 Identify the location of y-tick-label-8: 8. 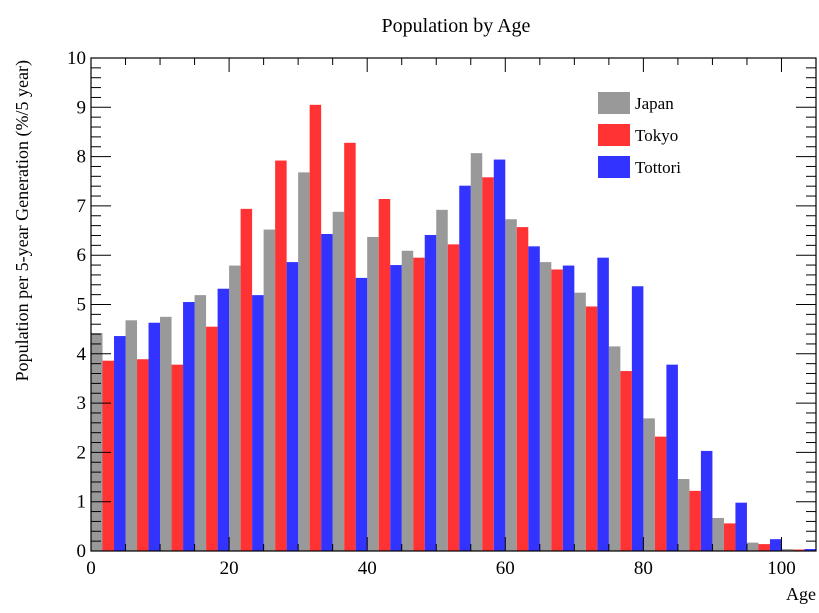
(82, 157).